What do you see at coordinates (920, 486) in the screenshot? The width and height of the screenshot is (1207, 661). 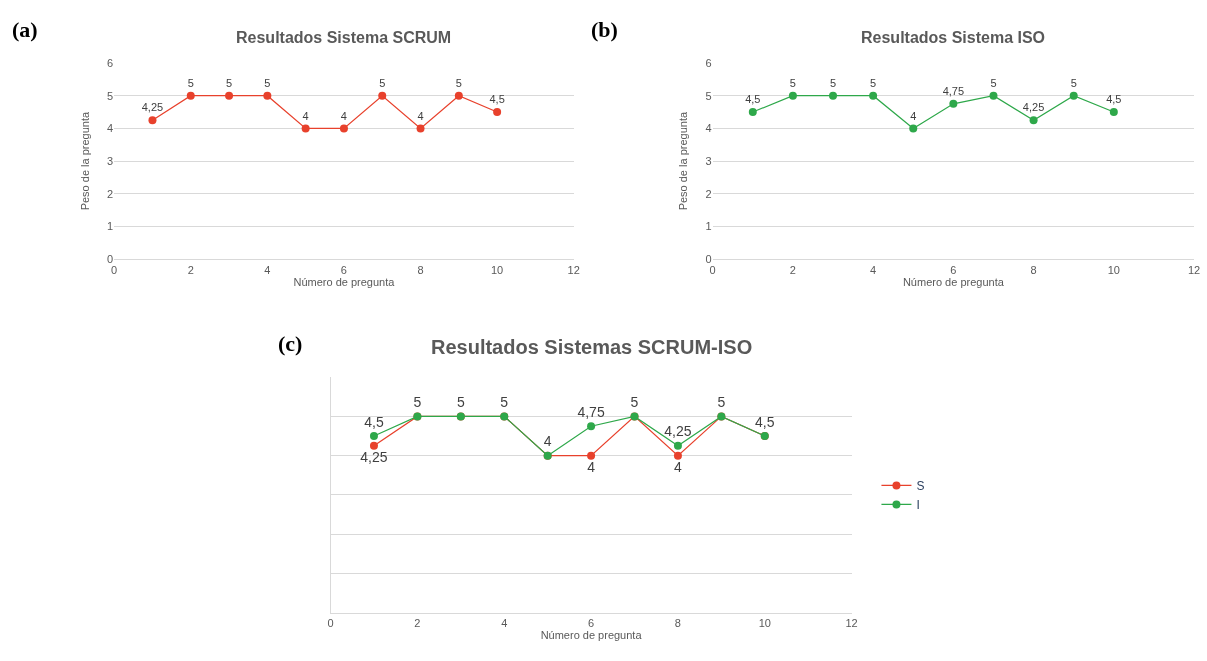 I see `legend-label: S` at bounding box center [920, 486].